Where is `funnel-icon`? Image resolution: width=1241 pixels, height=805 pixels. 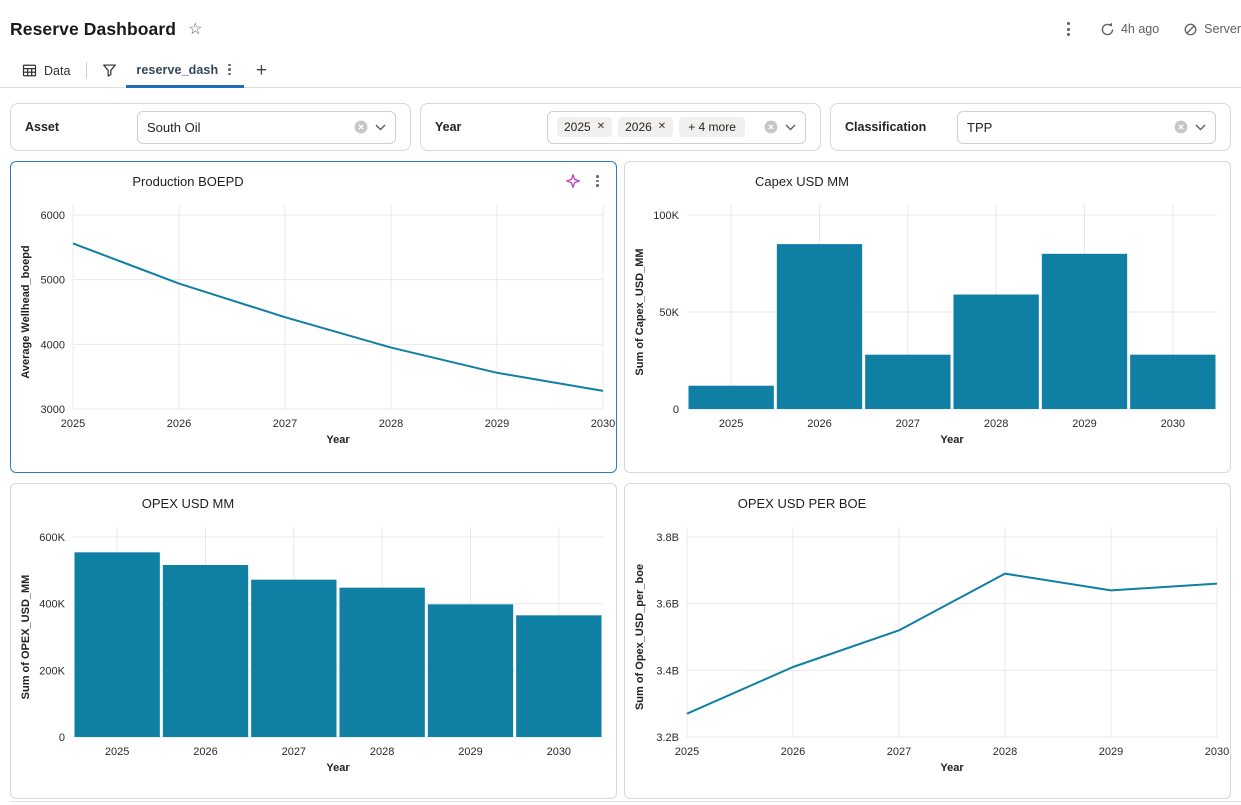 funnel-icon is located at coordinates (110, 70).